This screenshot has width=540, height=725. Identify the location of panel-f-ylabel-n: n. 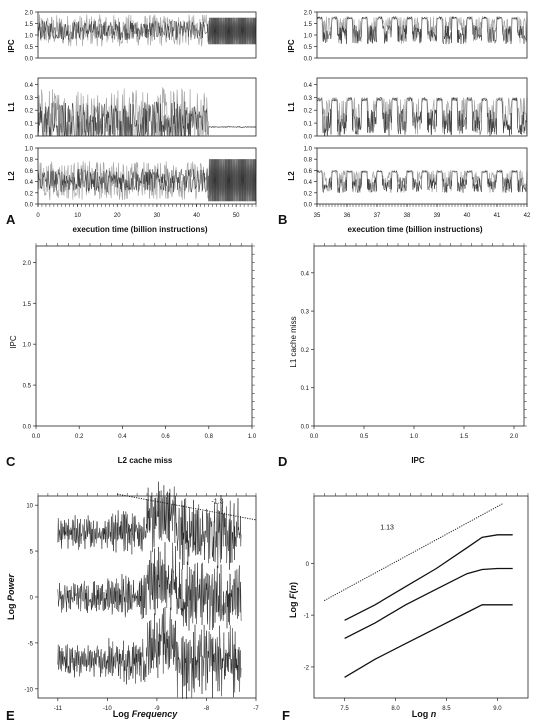
(293, 588).